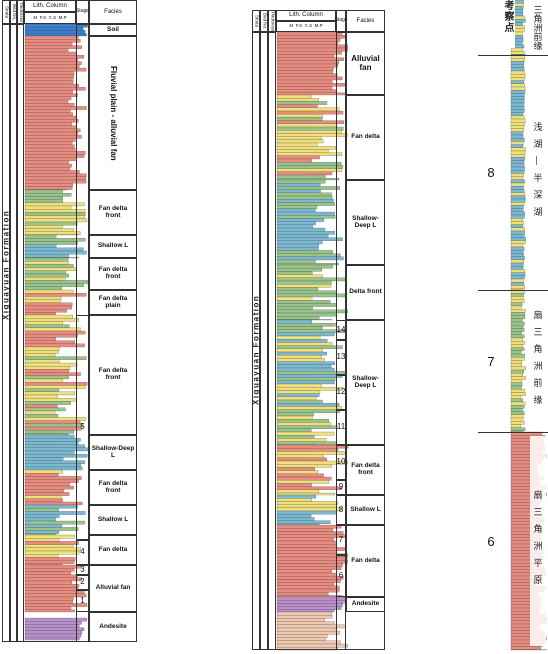  Describe the element at coordinates (538, 172) in the screenshot. I see `facies-label: 浅湖—半深湖` at that location.